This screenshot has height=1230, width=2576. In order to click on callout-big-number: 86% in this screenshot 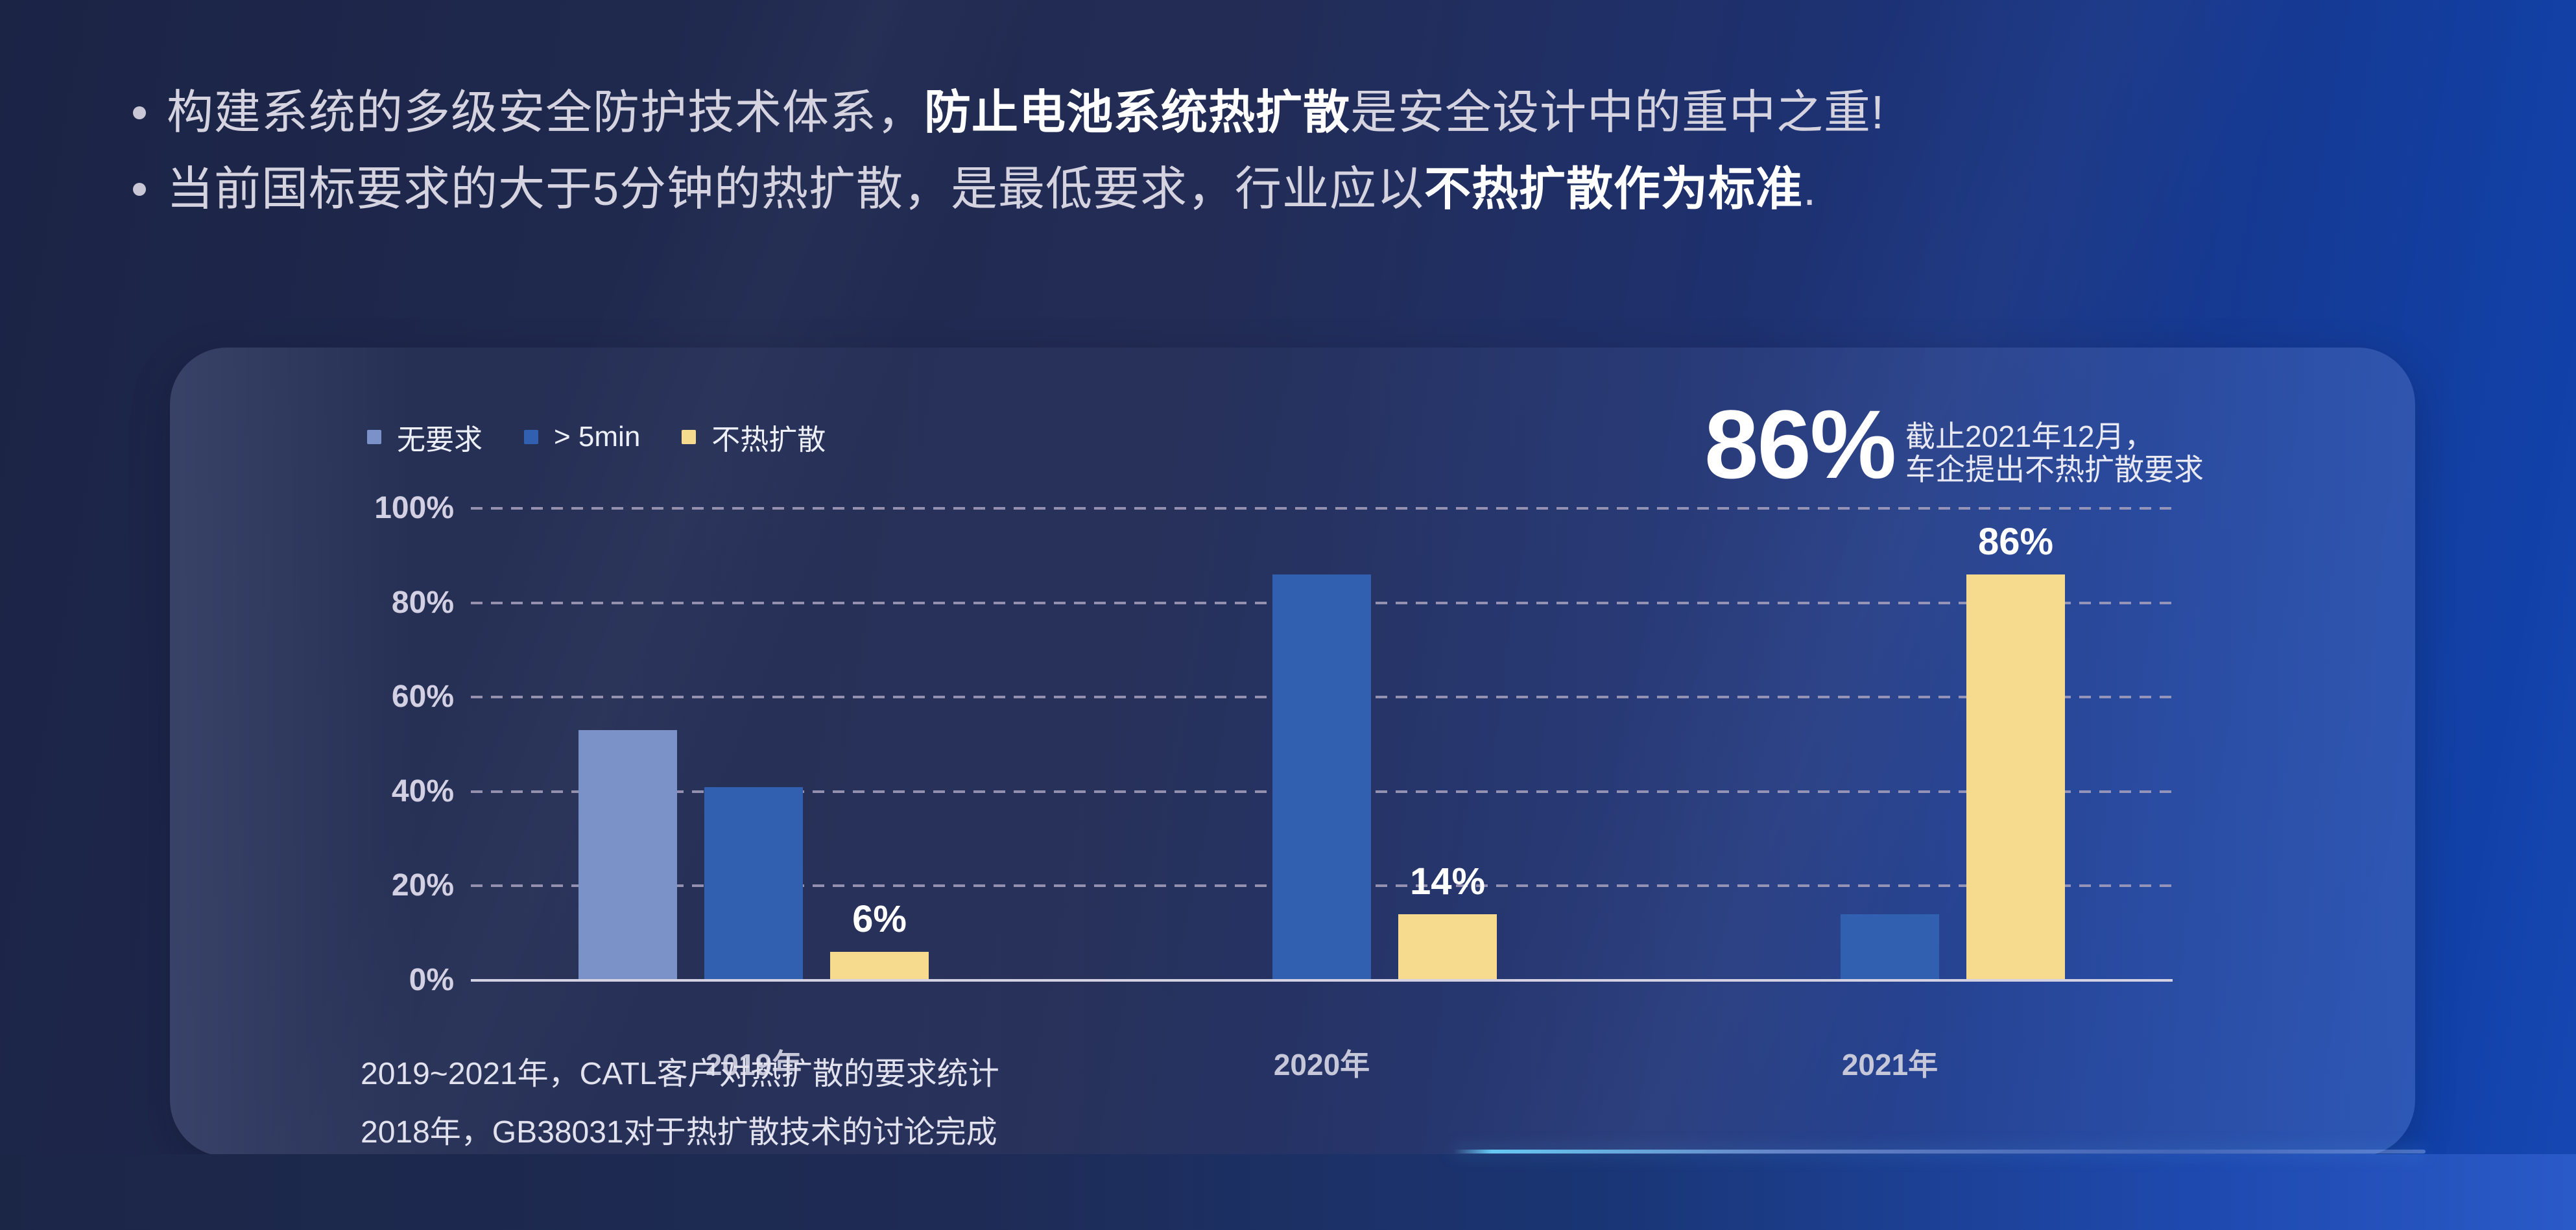, I will do `click(1800, 444)`.